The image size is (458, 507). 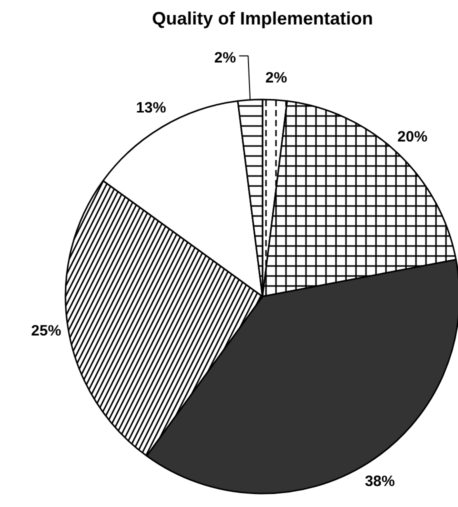 What do you see at coordinates (379, 481) in the screenshot?
I see `data-label: 38%` at bounding box center [379, 481].